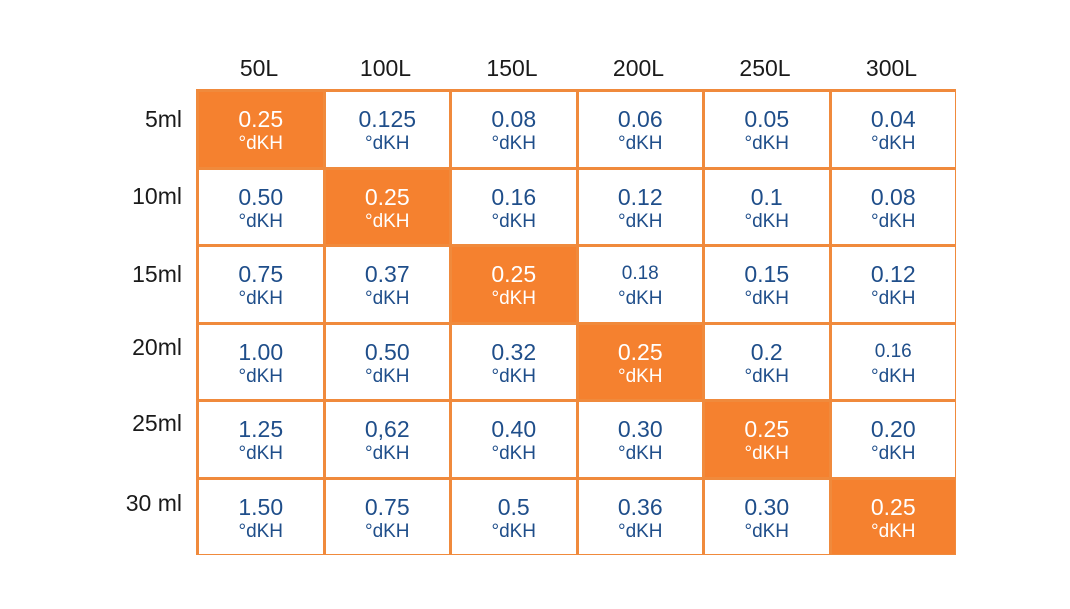  I want to click on cell-value: 0.37, so click(387, 274).